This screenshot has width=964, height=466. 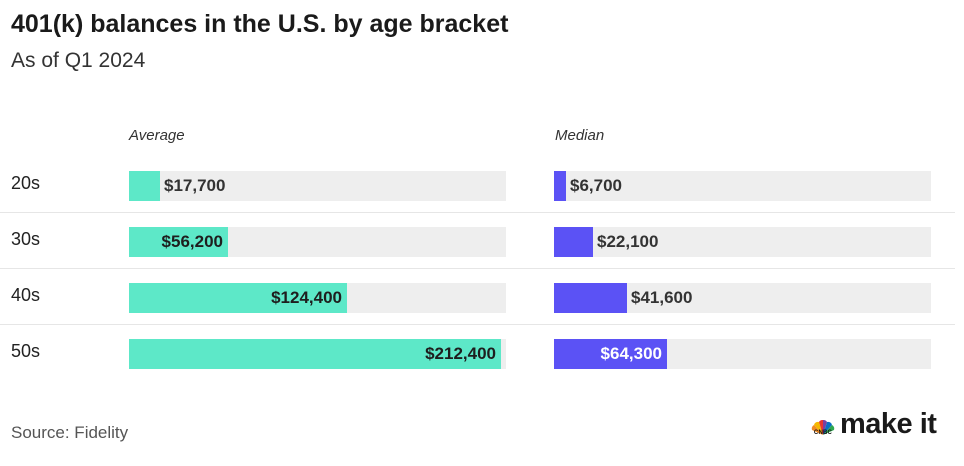 What do you see at coordinates (192, 241) in the screenshot?
I see `average-value-label: $56,200` at bounding box center [192, 241].